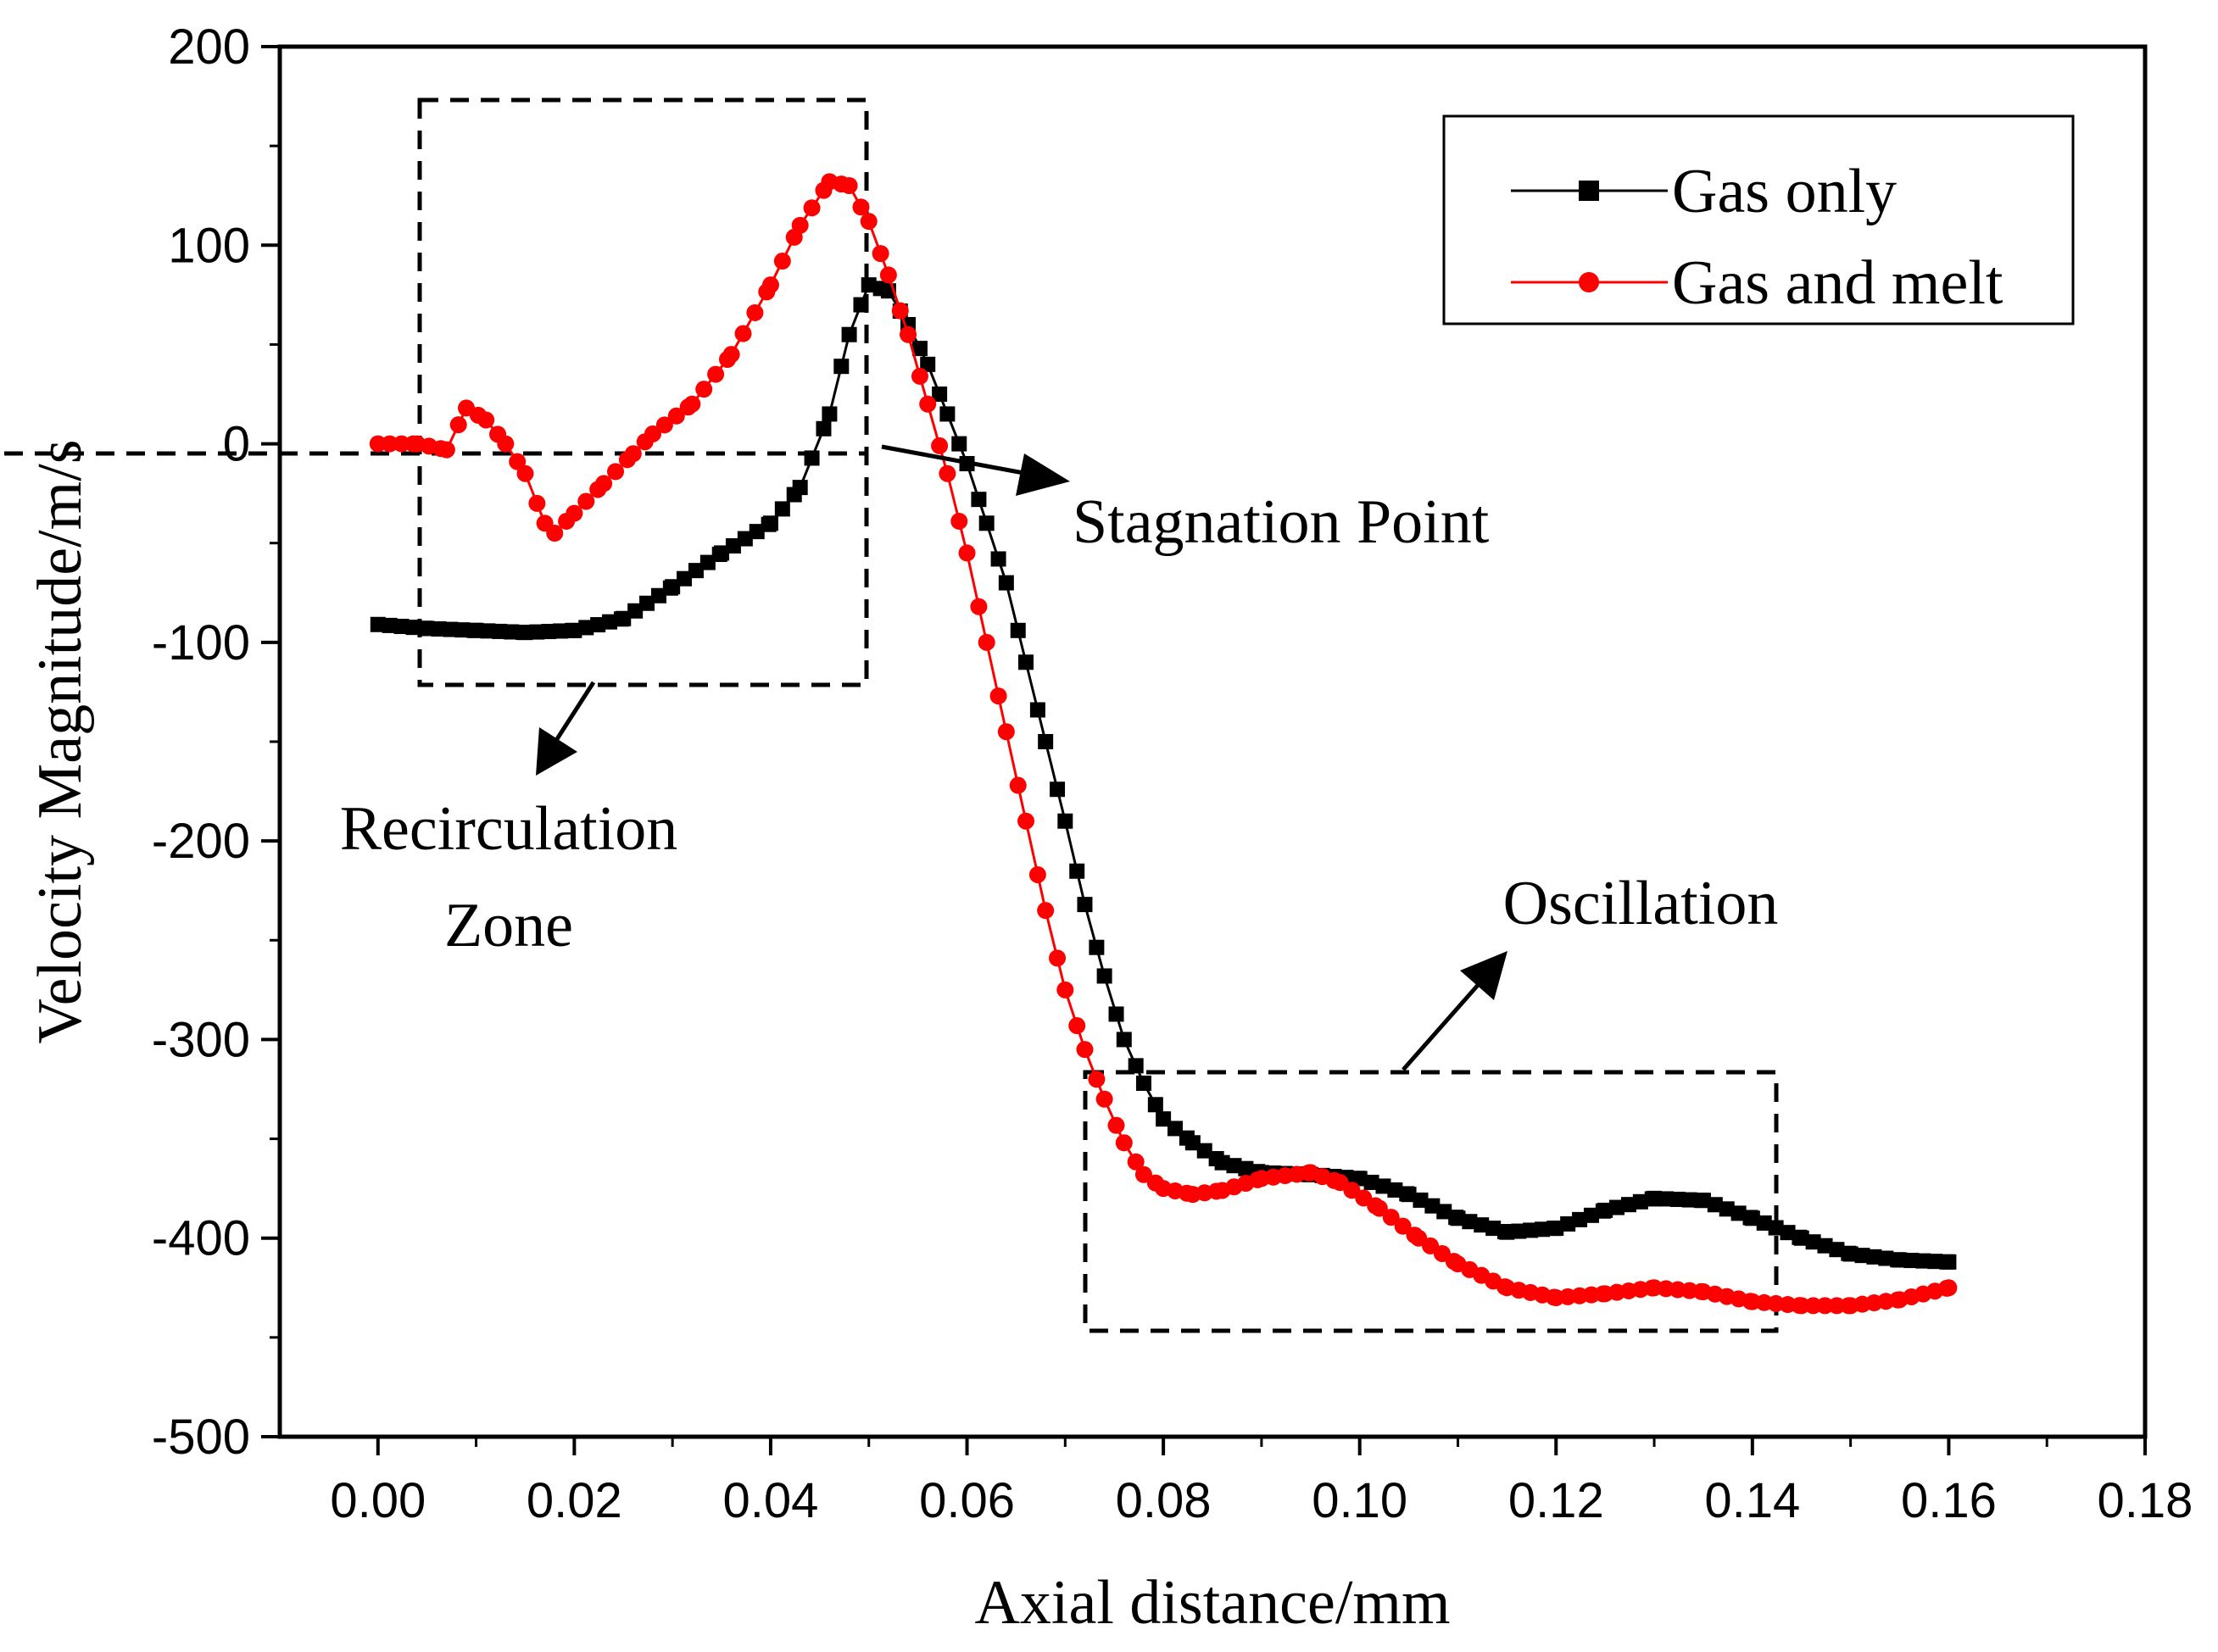 The image size is (2218, 1652). I want to click on legend-gas-melt-marker, so click(1589, 282).